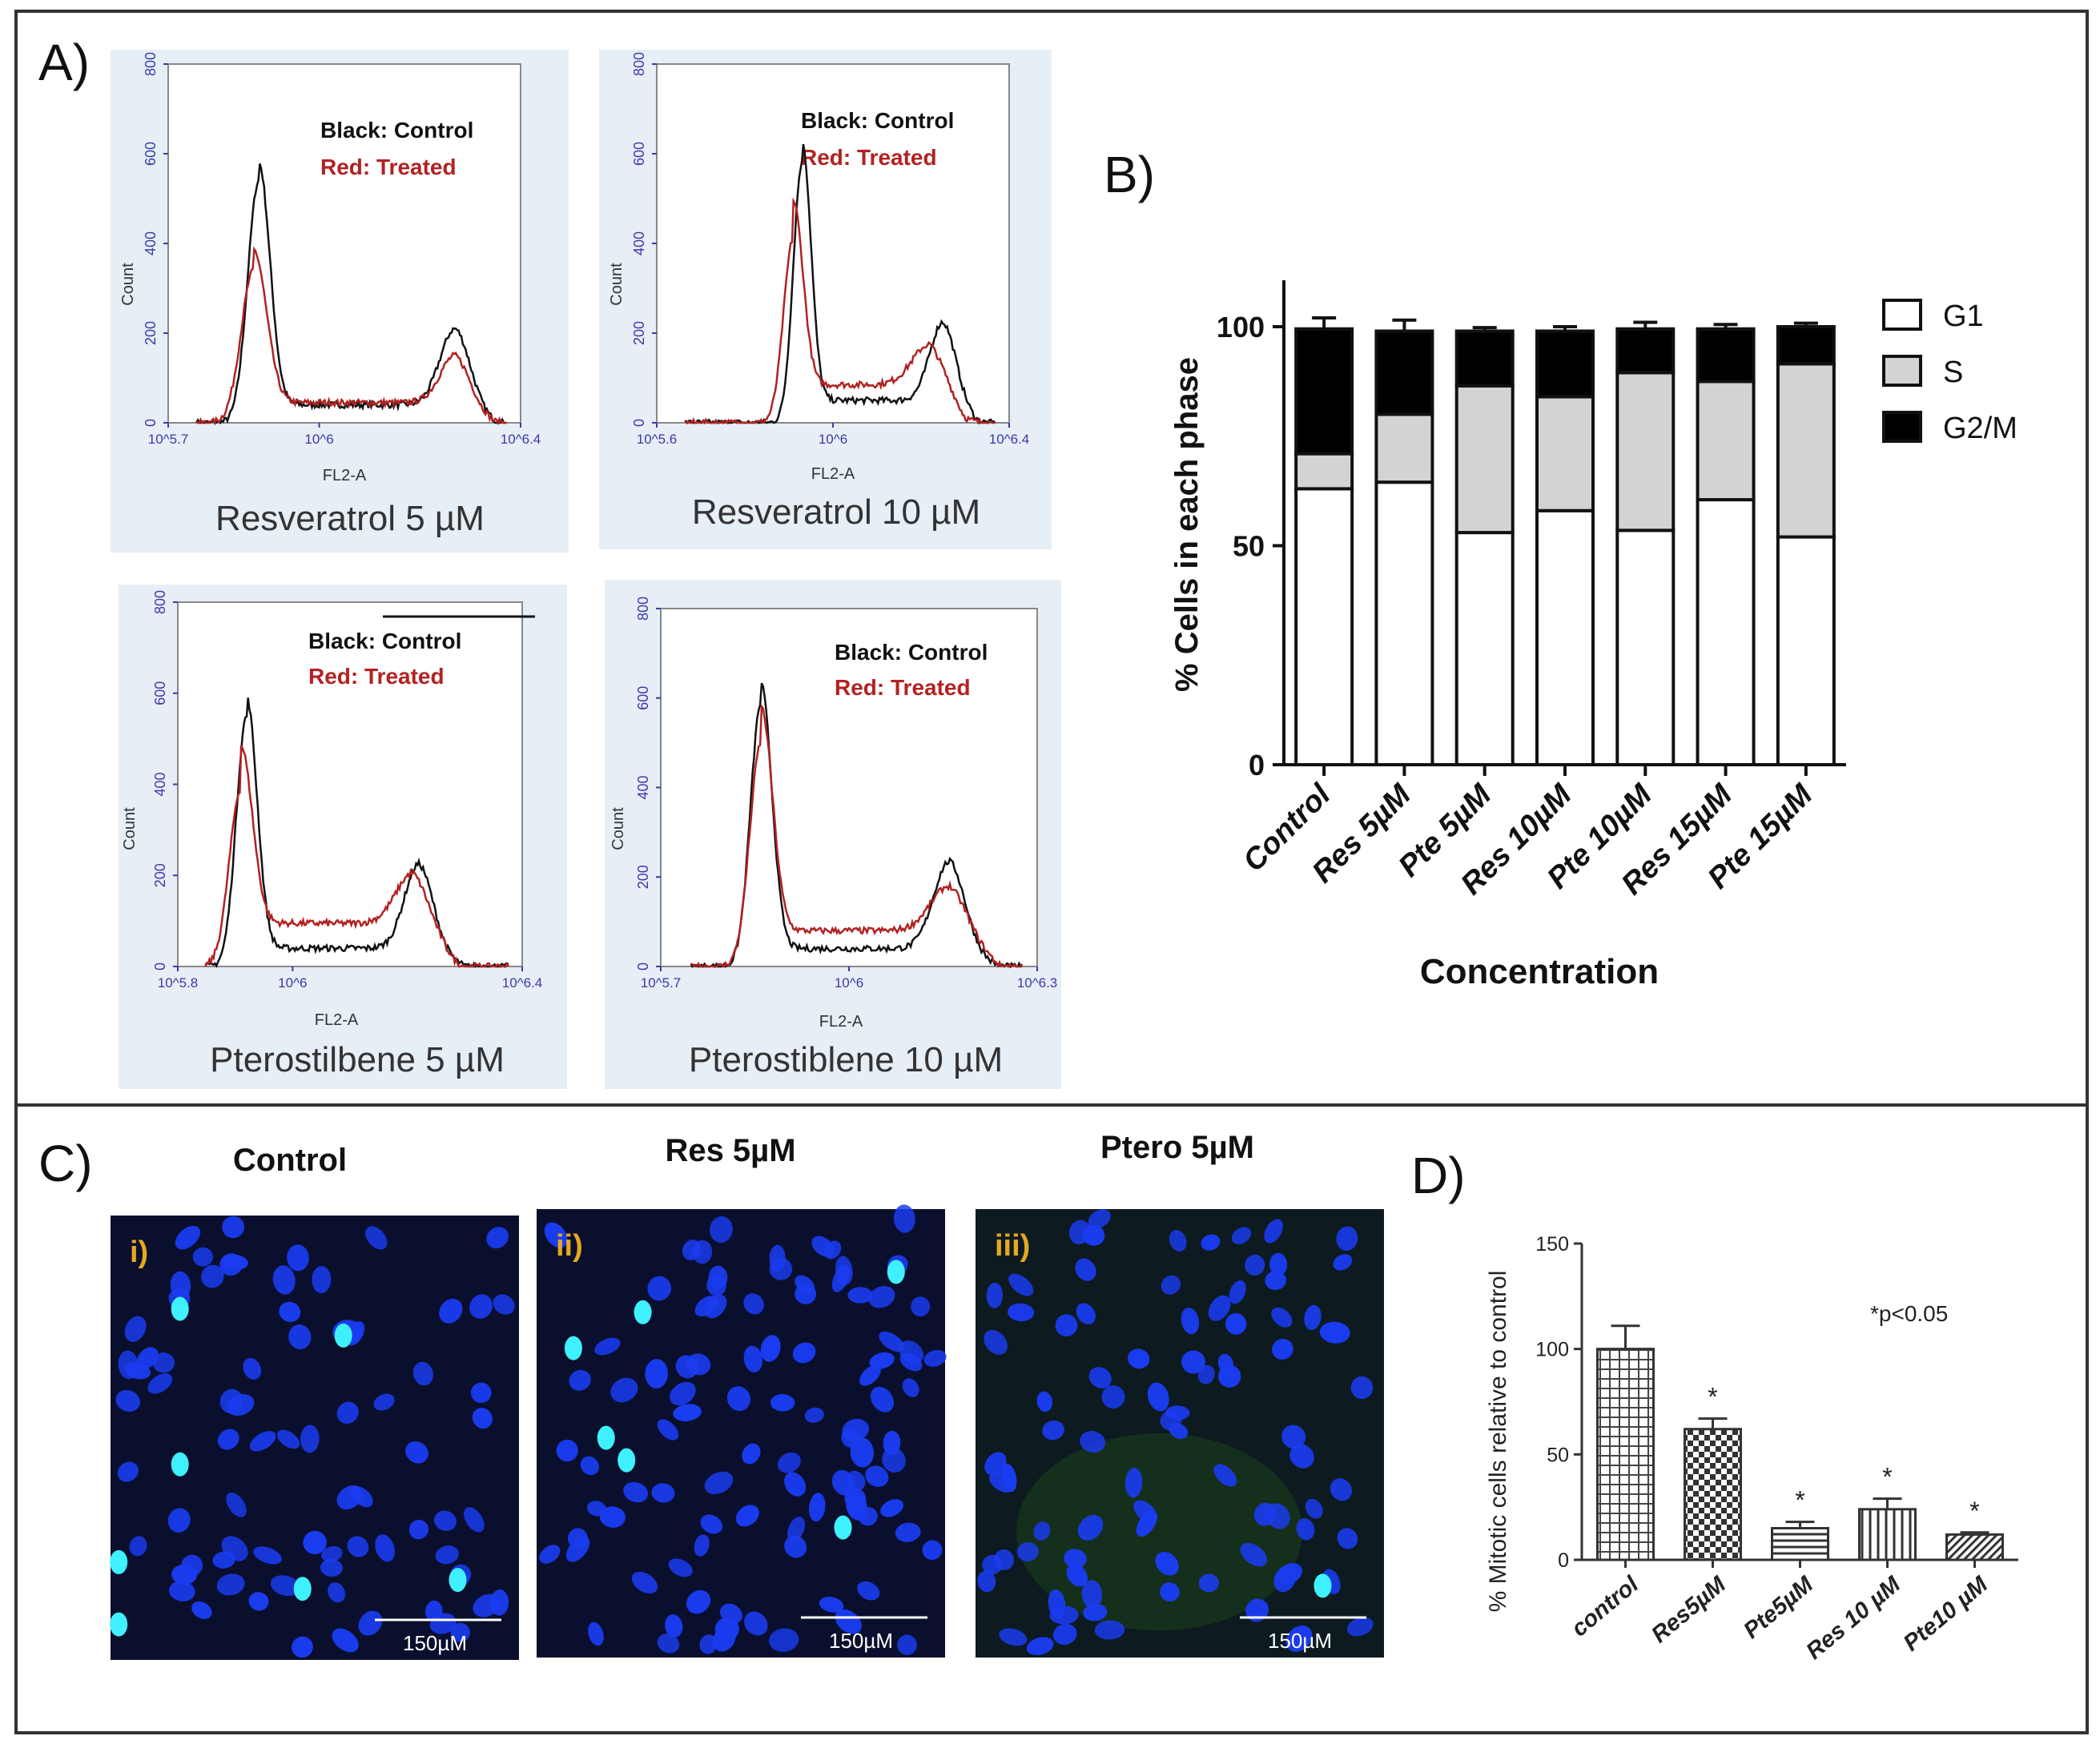  I want to click on panel-d-label: D), so click(1438, 1175).